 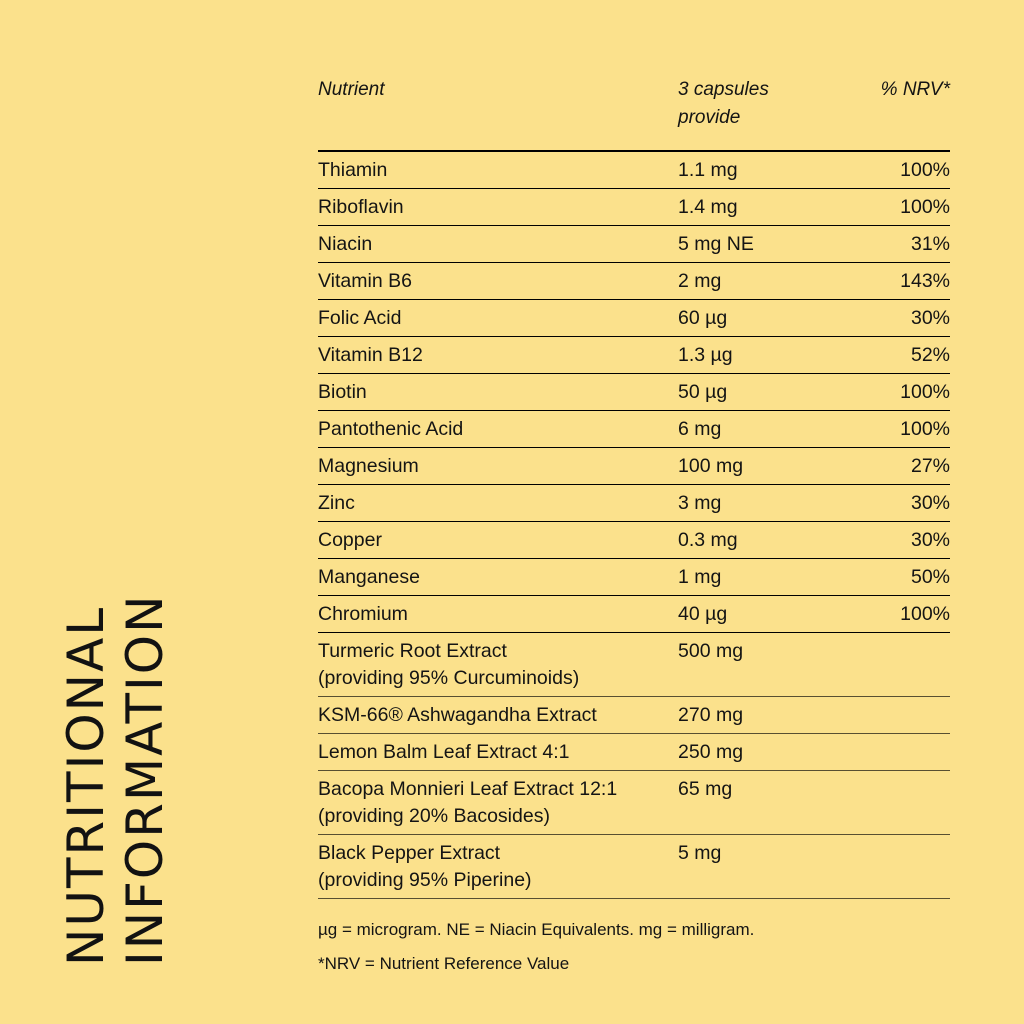 I want to click on table-row: Biotin 50 µg 100%, so click(x=634, y=392).